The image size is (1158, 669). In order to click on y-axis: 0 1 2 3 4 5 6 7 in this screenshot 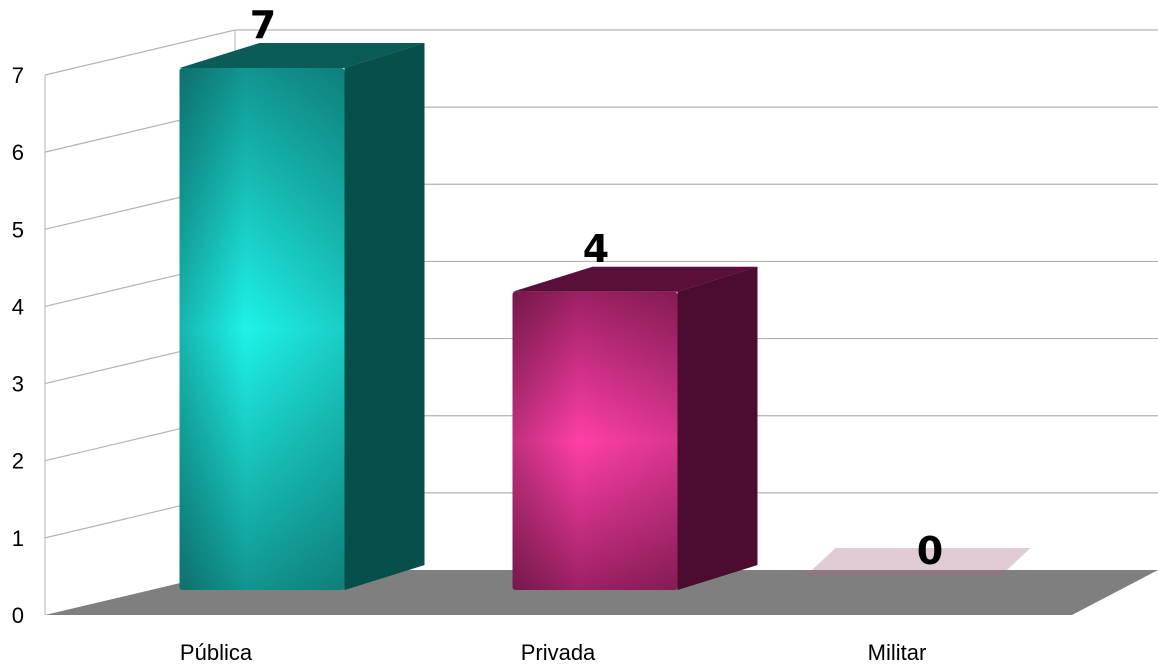, I will do `click(18, 345)`.